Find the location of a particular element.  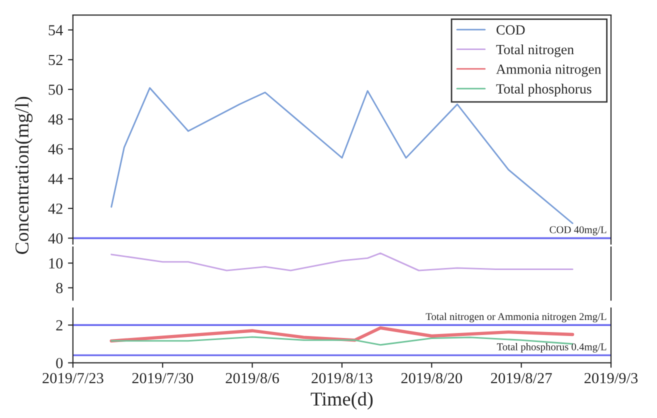

x-tick-label: 2019/8/20 is located at coordinates (431, 378).